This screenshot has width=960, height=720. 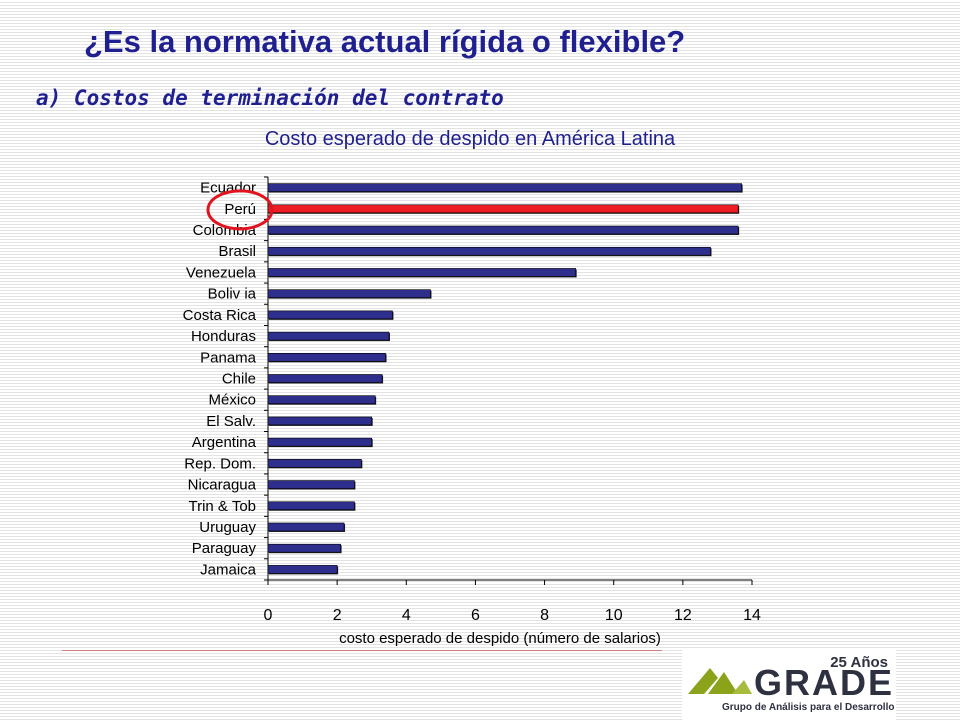 What do you see at coordinates (224, 442) in the screenshot?
I see `y-tick-label: Argentina` at bounding box center [224, 442].